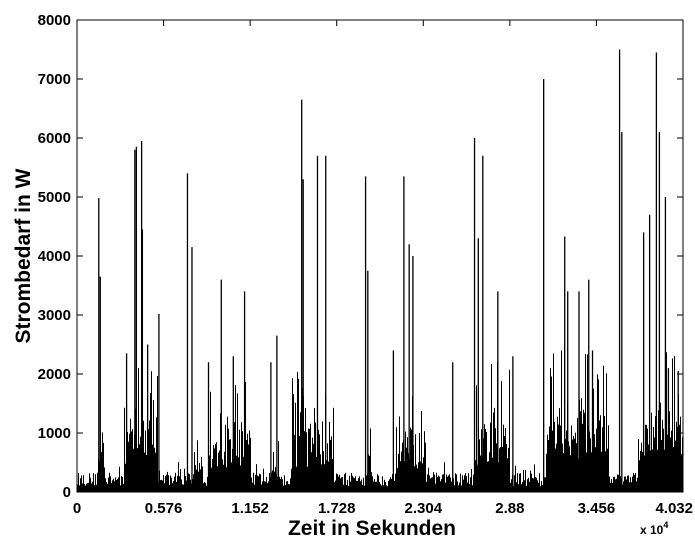 The width and height of the screenshot is (695, 540). I want to click on x-tick-label: 0, so click(77, 508).